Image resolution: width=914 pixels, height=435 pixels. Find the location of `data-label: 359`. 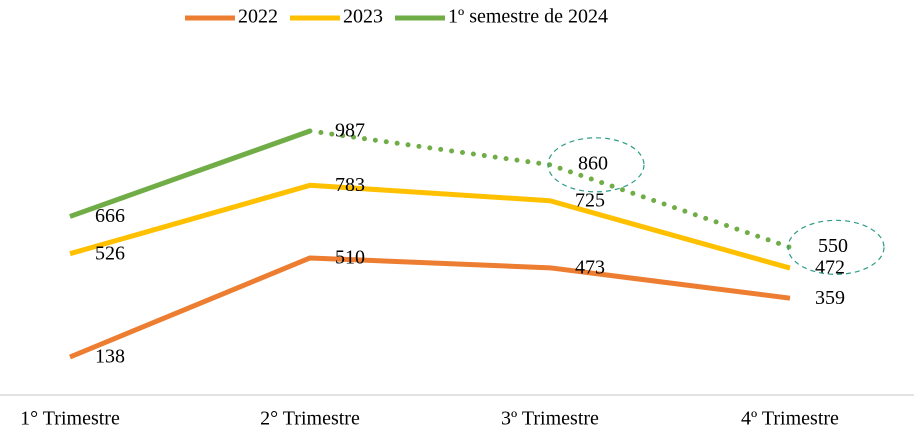

data-label: 359 is located at coordinates (830, 298).